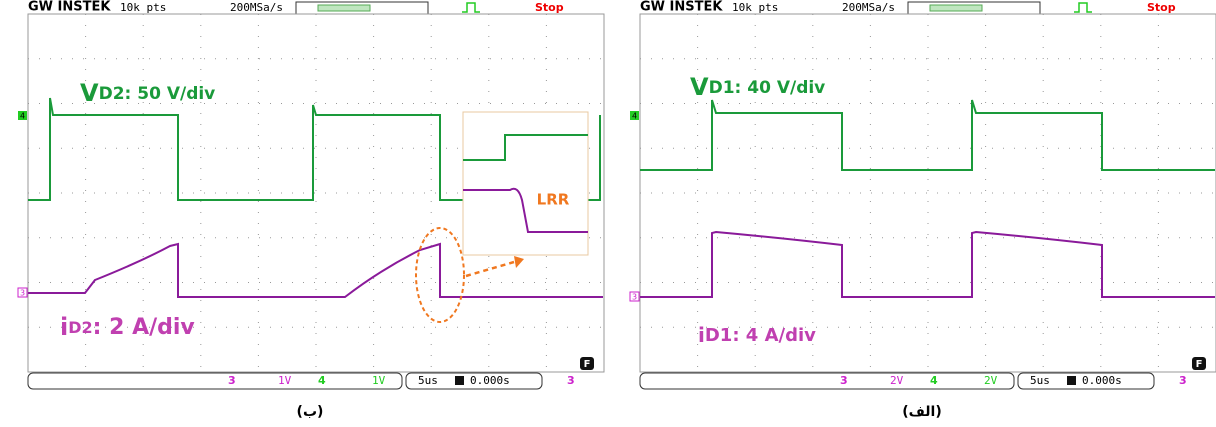  What do you see at coordinates (525, 183) in the screenshot?
I see `inset-box` at bounding box center [525, 183].